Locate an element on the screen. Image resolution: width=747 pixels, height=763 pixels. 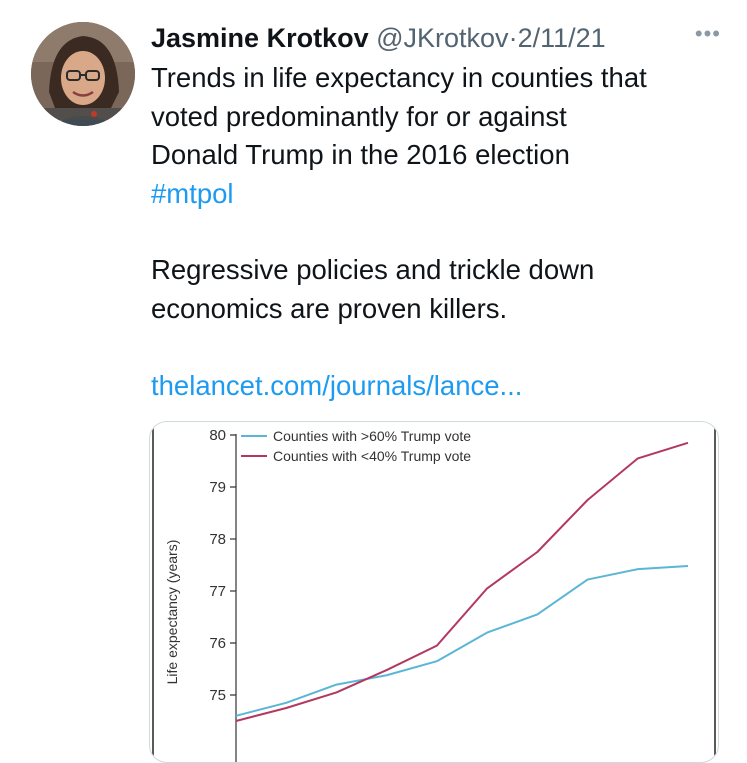
author-name: Jasmine Krotkov is located at coordinates (260, 38).